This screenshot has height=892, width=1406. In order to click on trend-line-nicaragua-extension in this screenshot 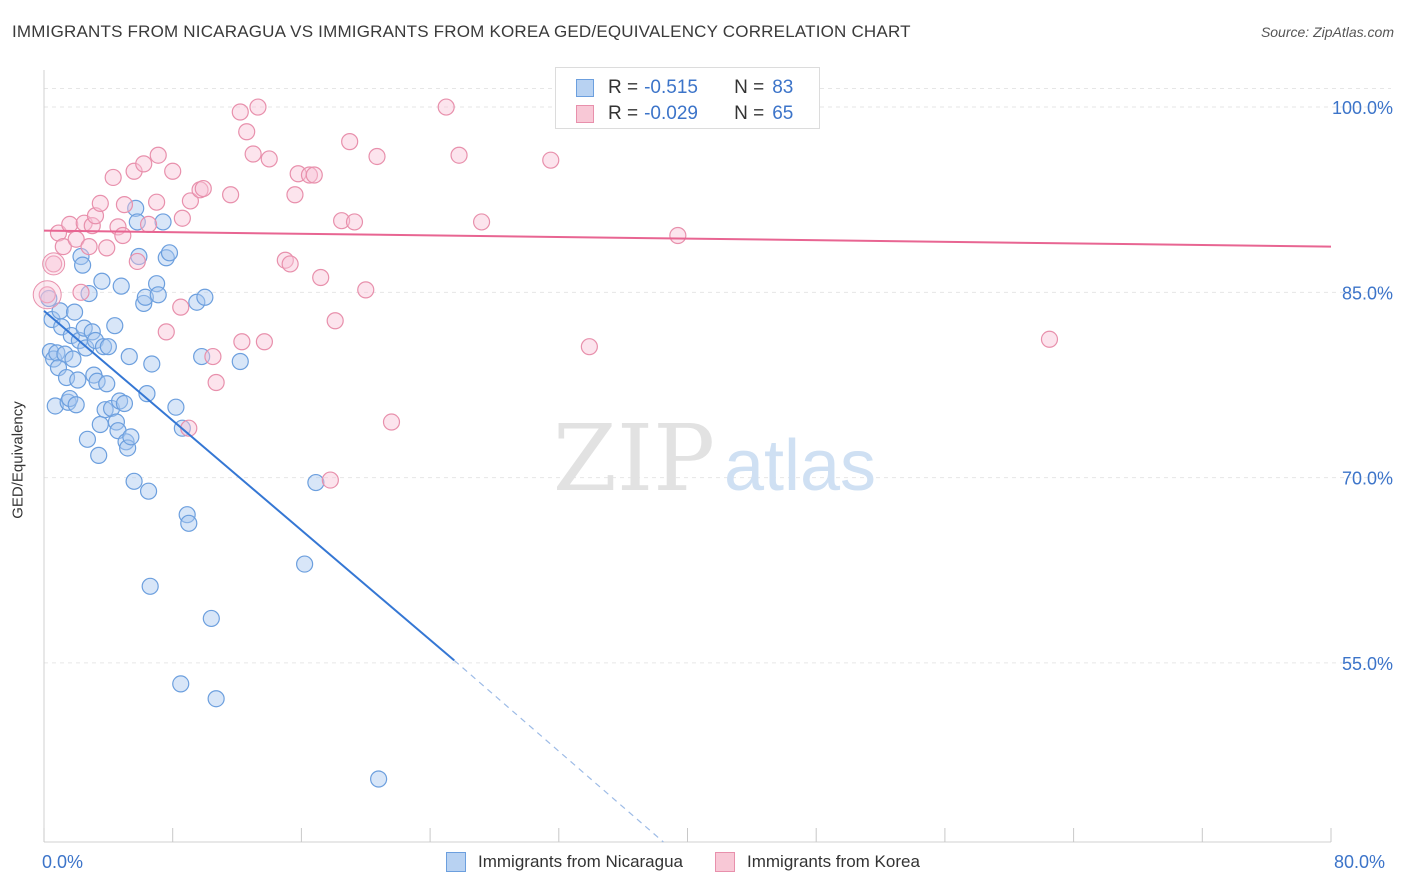, I will do `click(558, 751)`.